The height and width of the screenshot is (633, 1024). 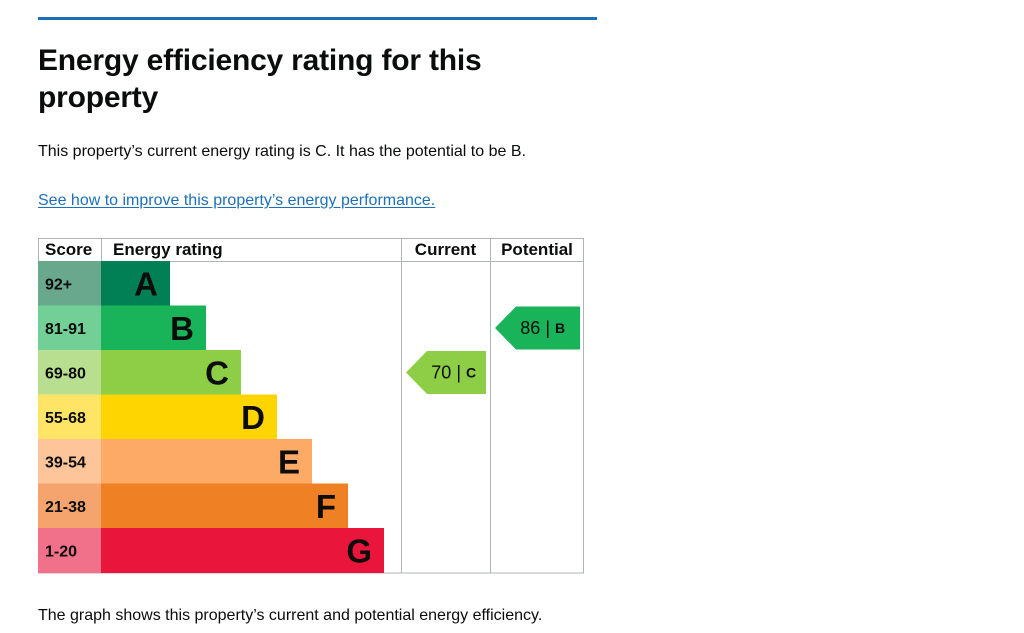 I want to click on header-score: Score, so click(x=68, y=249).